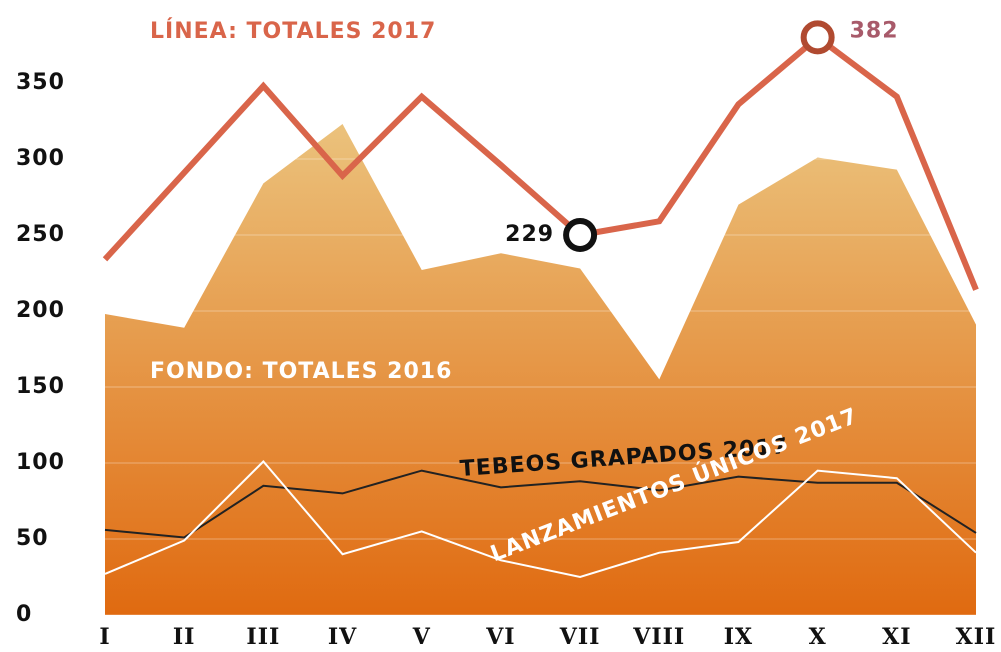 The width and height of the screenshot is (1001, 652). I want to click on x-tick-label: VIII, so click(658, 637).